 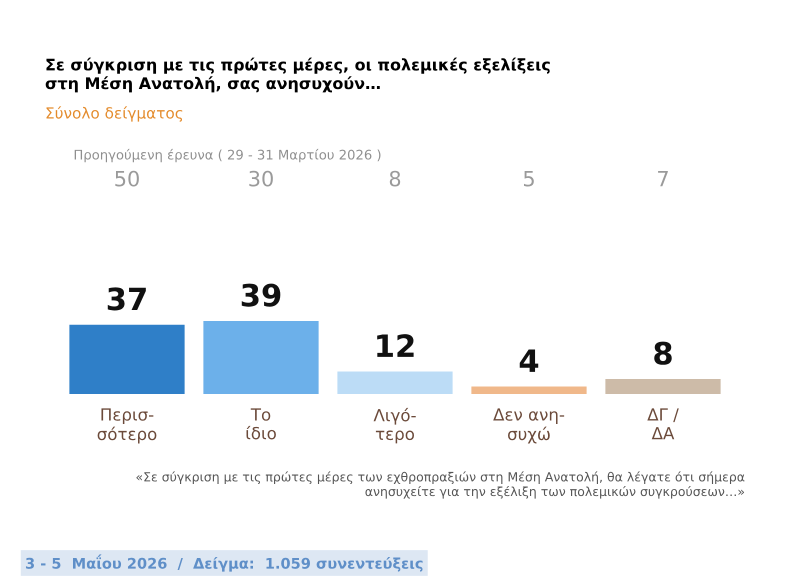 What do you see at coordinates (395, 345) in the screenshot?
I see `data-label: 12` at bounding box center [395, 345].